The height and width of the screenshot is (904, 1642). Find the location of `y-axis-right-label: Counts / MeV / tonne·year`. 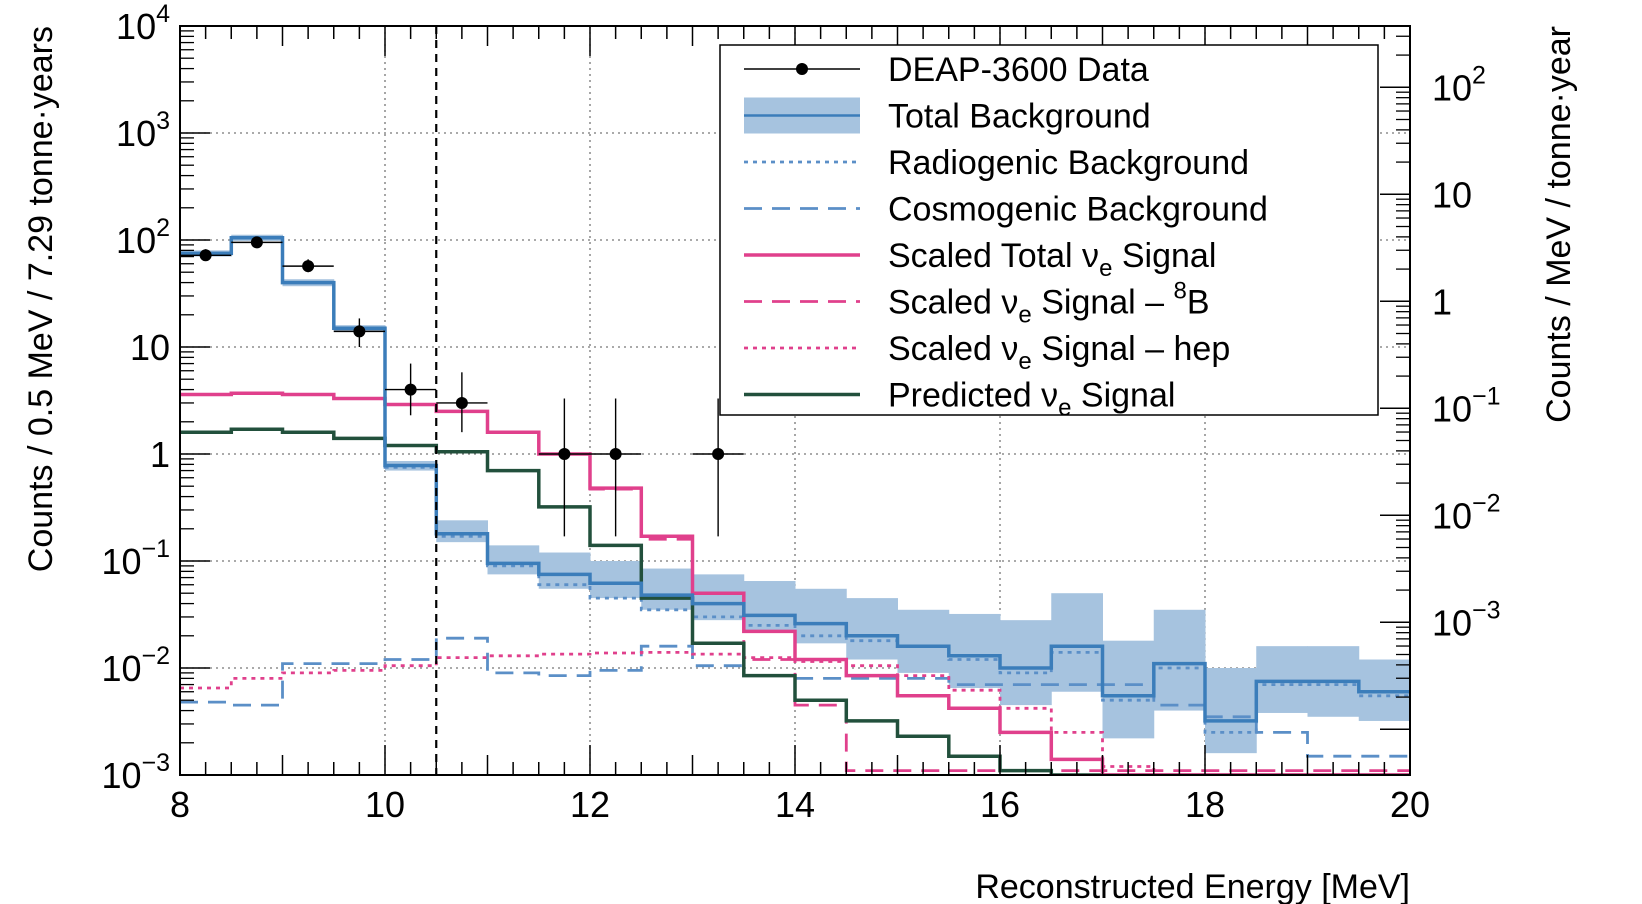

y-axis-right-label: Counts / MeV / tonne·year is located at coordinates (1559, 224).